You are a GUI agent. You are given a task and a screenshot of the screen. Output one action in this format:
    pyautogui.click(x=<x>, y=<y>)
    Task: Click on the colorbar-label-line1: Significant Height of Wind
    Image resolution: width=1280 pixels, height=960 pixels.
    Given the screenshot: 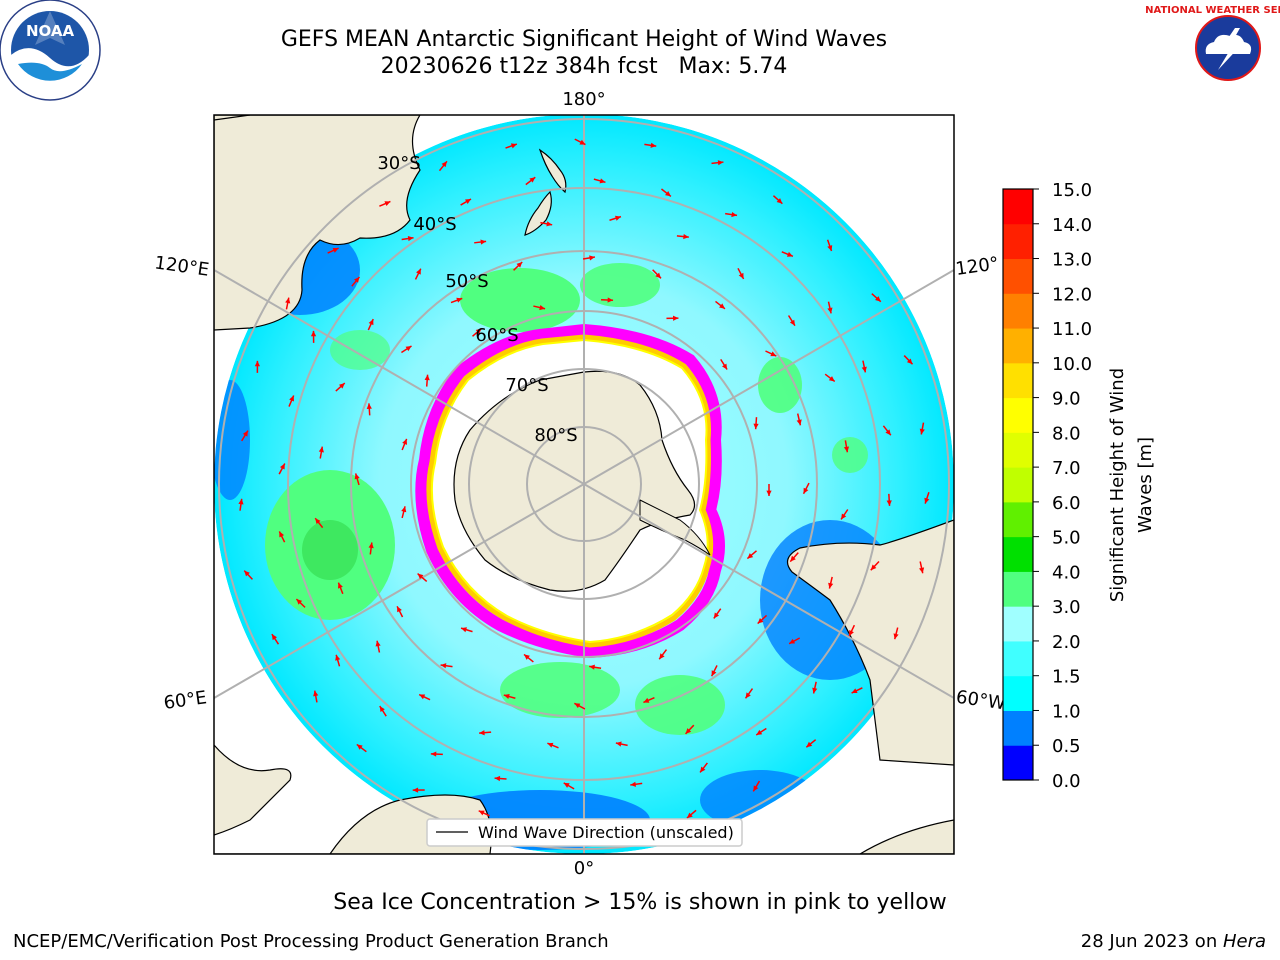 What is the action you would take?
    pyautogui.click(x=1117, y=485)
    